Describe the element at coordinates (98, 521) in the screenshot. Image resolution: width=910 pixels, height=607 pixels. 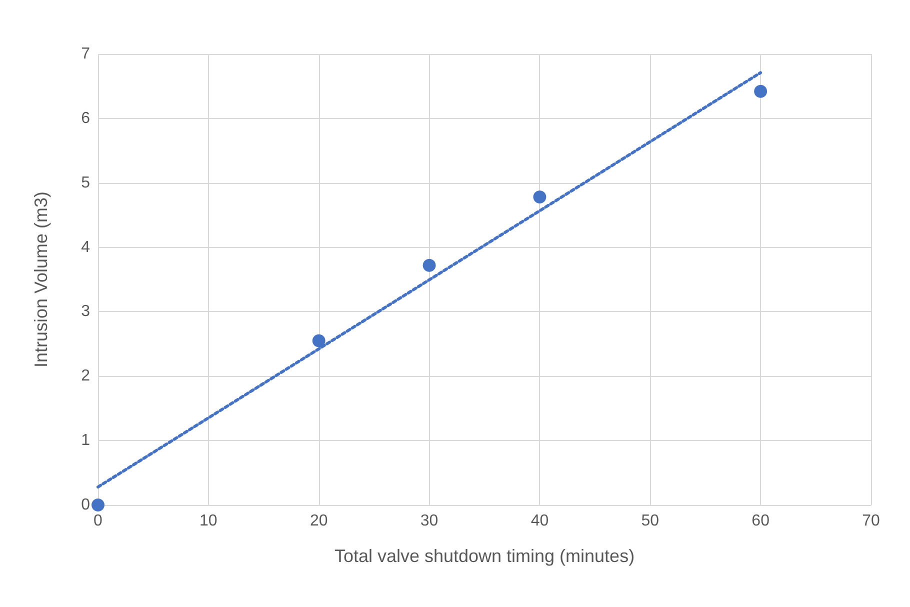
I see `x-tick-label: 0` at that location.